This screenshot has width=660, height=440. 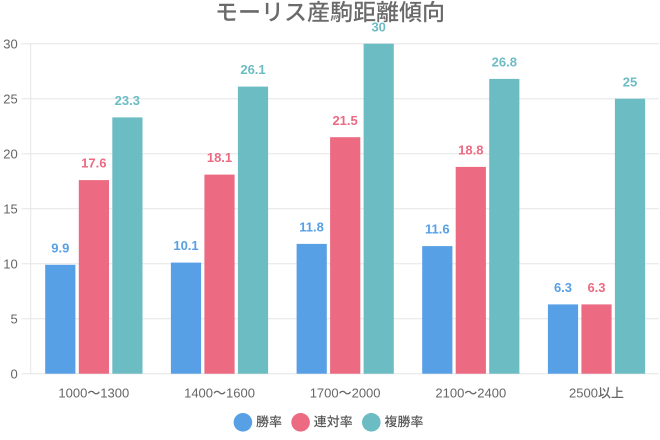 I want to click on svg-text: 20, so click(x=10, y=153).